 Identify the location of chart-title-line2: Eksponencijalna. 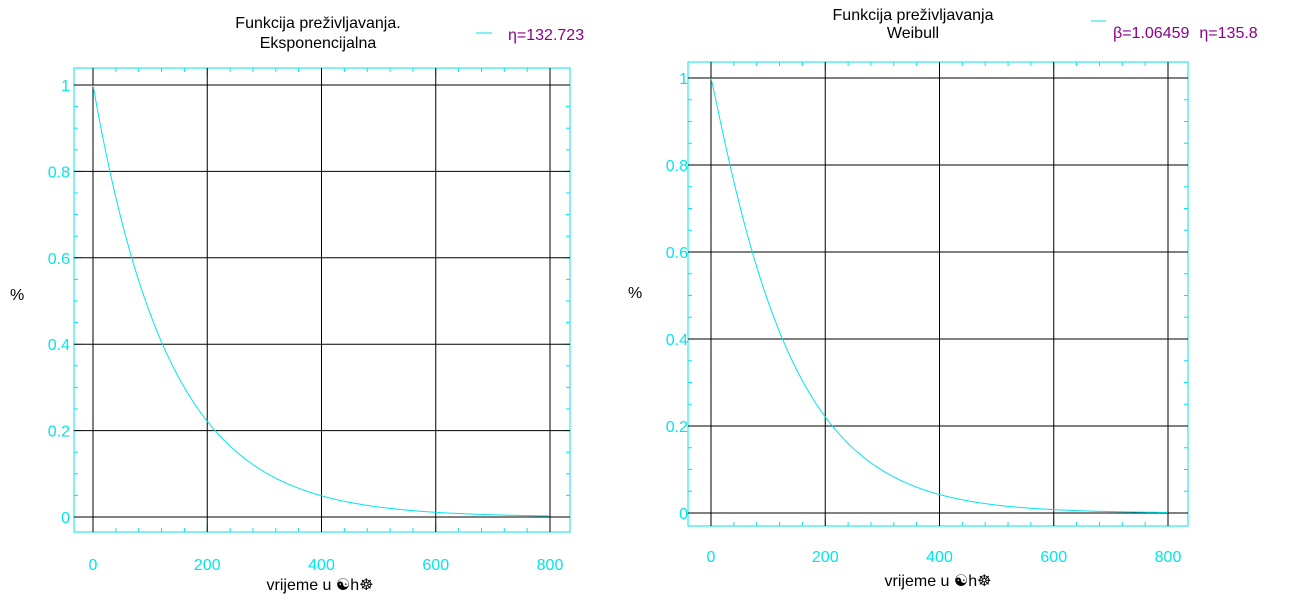
(318, 43).